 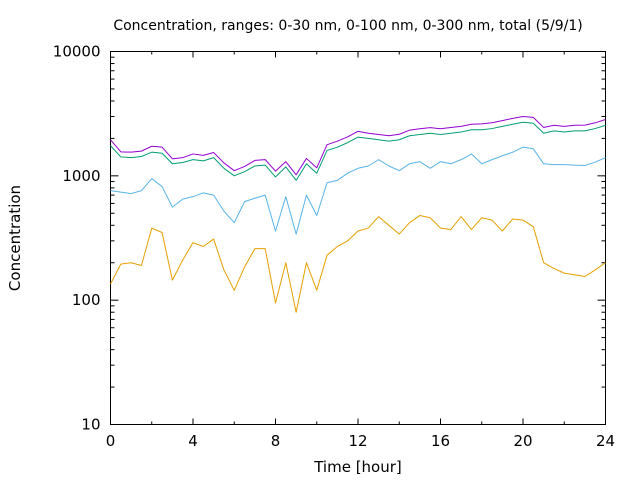 What do you see at coordinates (193, 441) in the screenshot?
I see `x-tick-label: 4` at bounding box center [193, 441].